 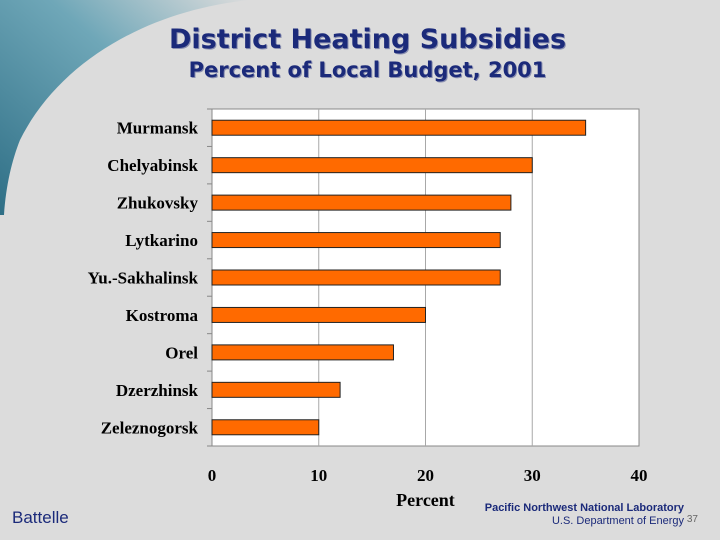 What do you see at coordinates (40, 517) in the screenshot?
I see `battelle-logo: Battelle` at bounding box center [40, 517].